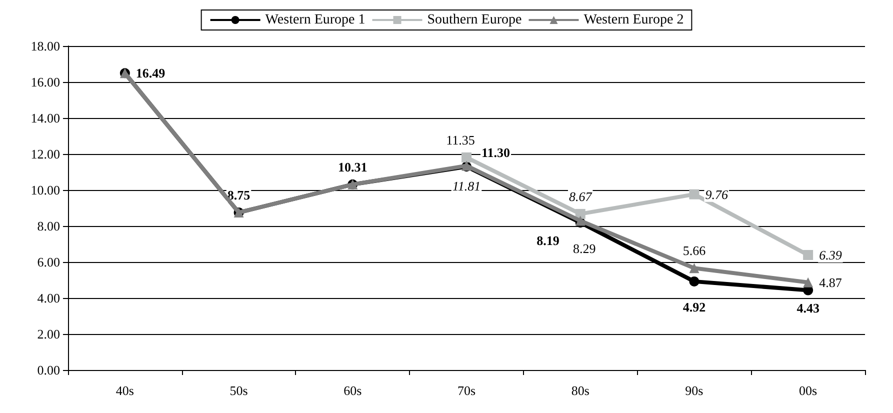 The image size is (893, 413). What do you see at coordinates (315, 20) in the screenshot?
I see `legend-label: Western Europe 1` at bounding box center [315, 20].